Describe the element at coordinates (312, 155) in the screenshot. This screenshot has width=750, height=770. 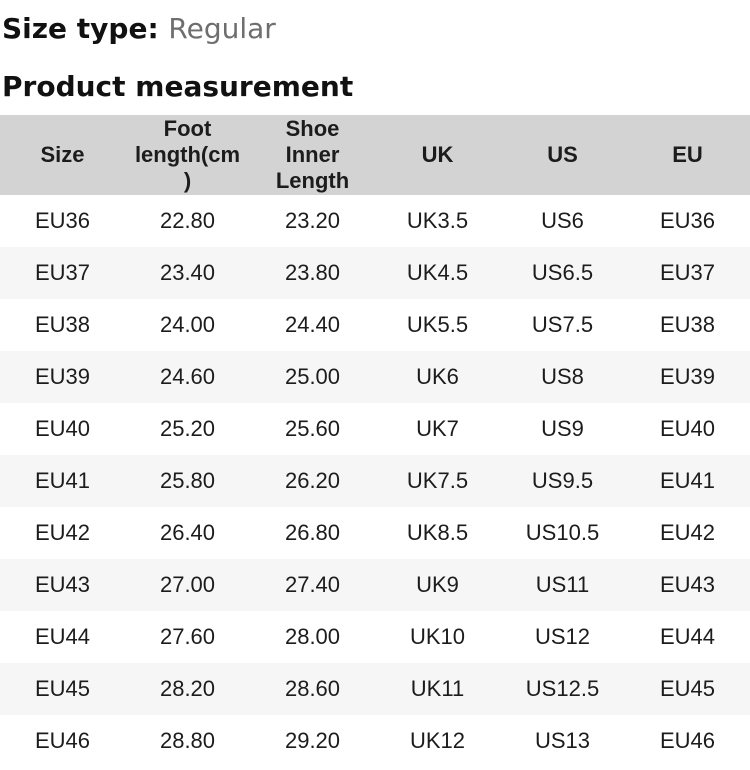
I see `column-header: Shoe Inner Length` at that location.